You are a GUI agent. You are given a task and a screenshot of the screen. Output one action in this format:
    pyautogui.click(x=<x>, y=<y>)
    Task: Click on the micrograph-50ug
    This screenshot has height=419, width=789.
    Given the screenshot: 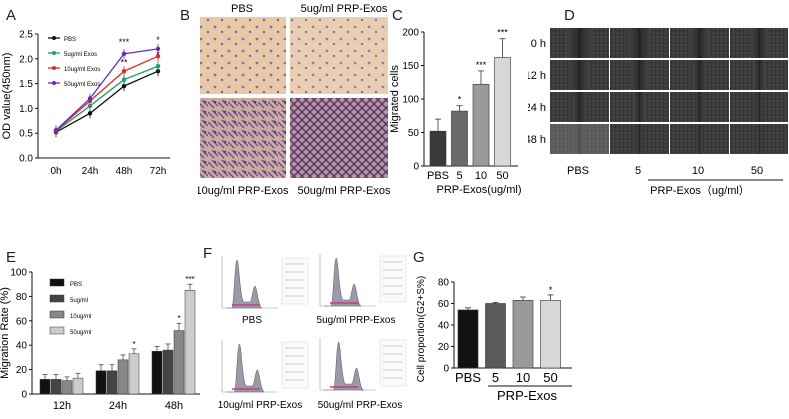 What is the action you would take?
    pyautogui.click(x=339, y=138)
    